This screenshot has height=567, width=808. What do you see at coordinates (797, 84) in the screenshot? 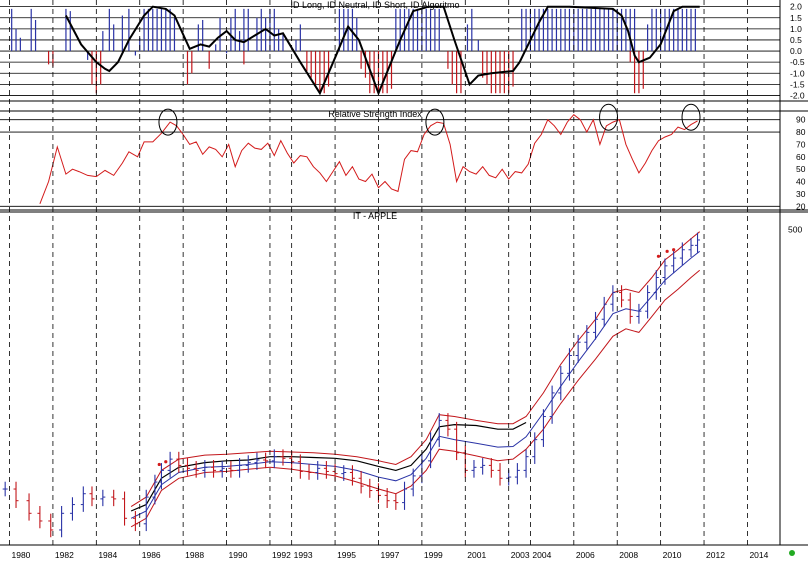
I see `id-tick-label: -1.5` at bounding box center [797, 84].